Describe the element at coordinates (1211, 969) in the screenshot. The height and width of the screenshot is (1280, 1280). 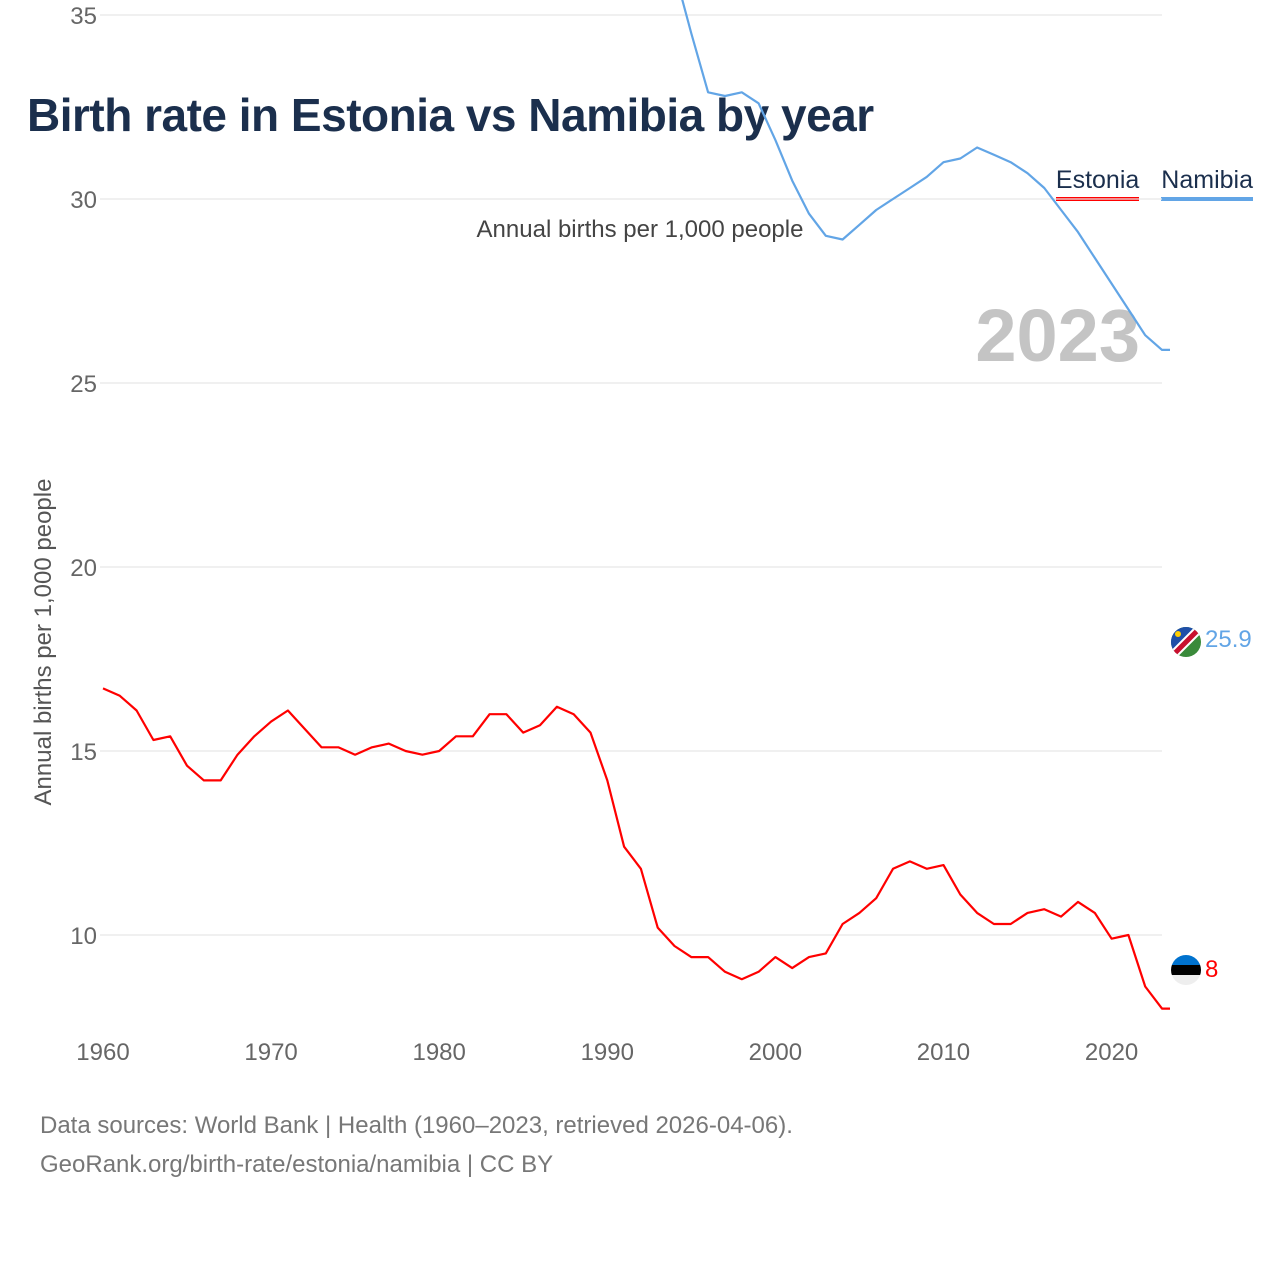
I see `end-label-estonia: 8` at that location.